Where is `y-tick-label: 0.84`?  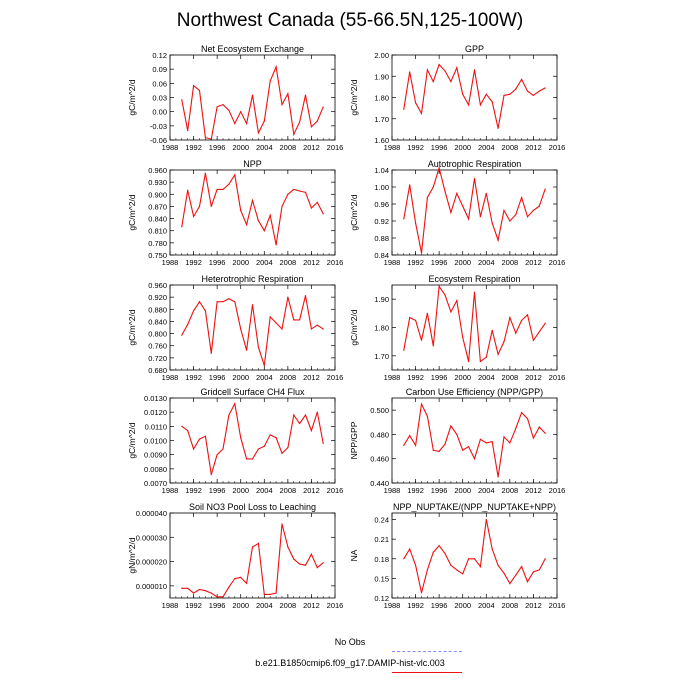 y-tick-label: 0.84 is located at coordinates (381, 255).